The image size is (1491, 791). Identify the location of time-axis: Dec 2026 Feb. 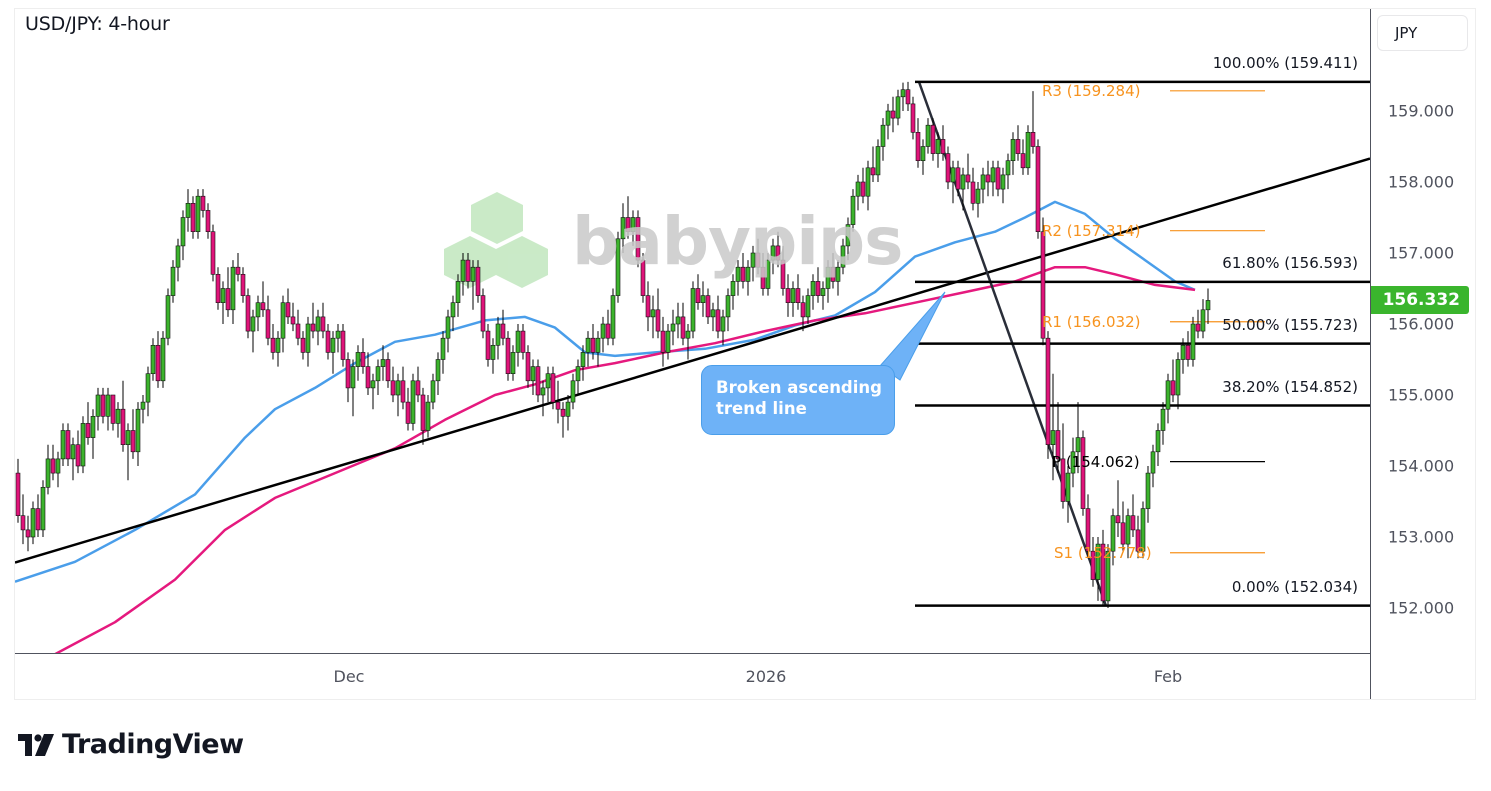
(692, 676).